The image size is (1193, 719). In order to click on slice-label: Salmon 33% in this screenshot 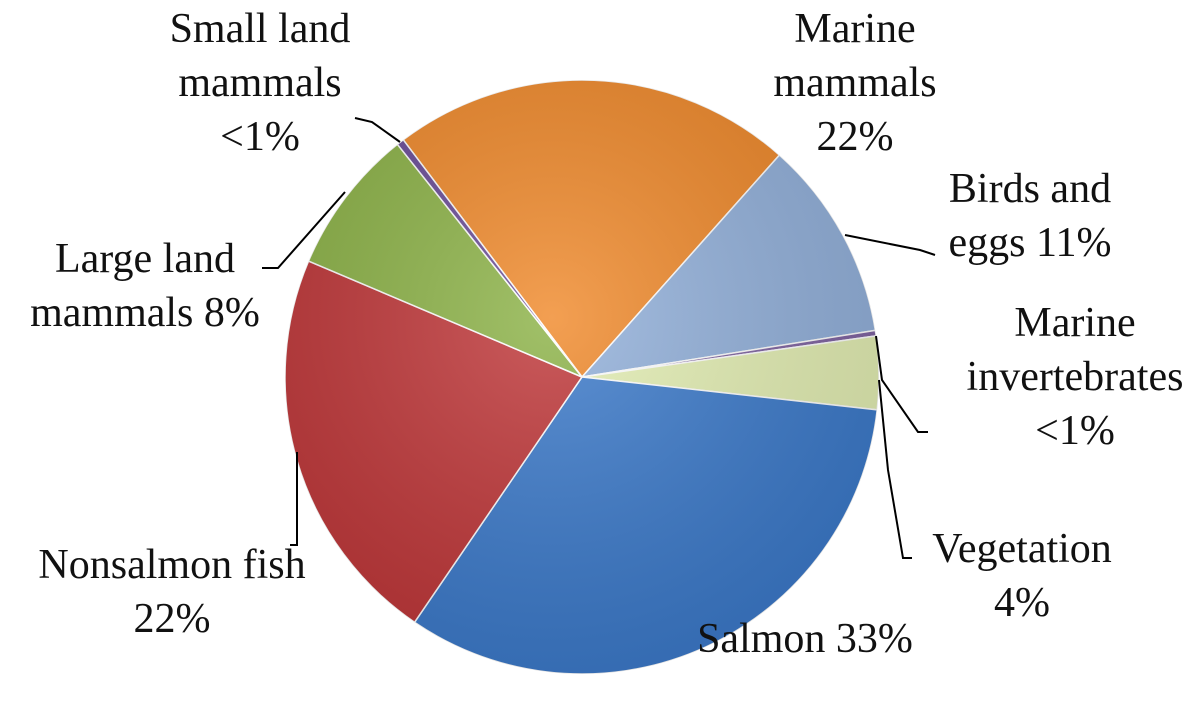, I will do `click(805, 639)`.